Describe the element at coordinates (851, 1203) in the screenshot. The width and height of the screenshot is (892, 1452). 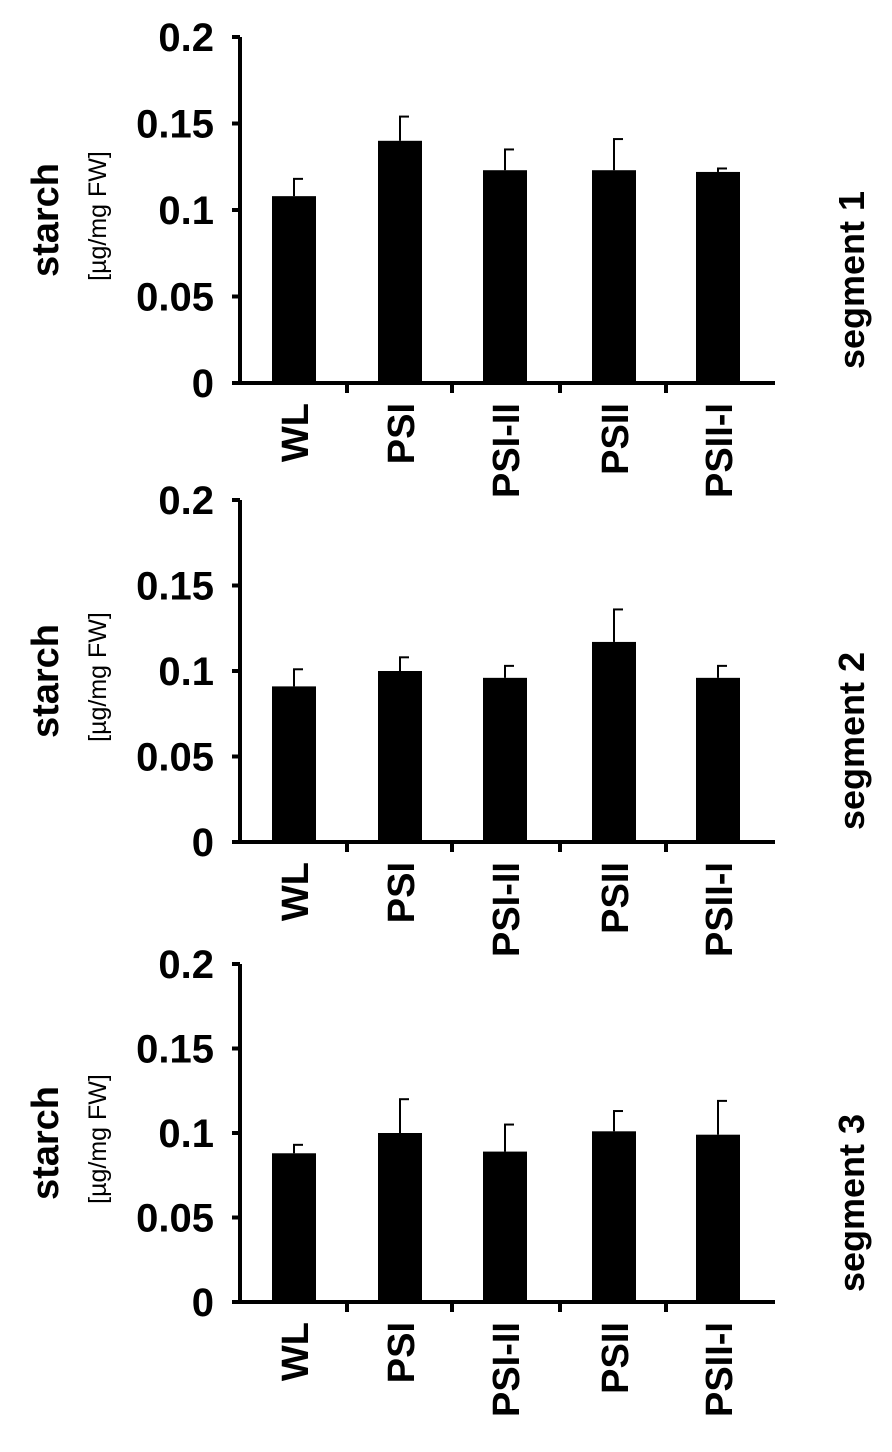
I see `panel-title: segment 3` at that location.